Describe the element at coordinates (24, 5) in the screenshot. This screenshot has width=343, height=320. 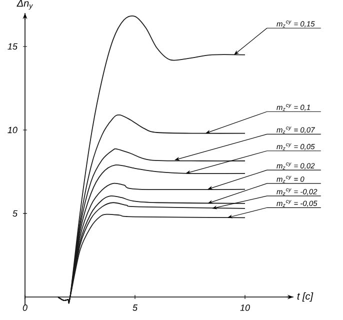
I see `y-axis-title: Δn$_{y}$` at that location.